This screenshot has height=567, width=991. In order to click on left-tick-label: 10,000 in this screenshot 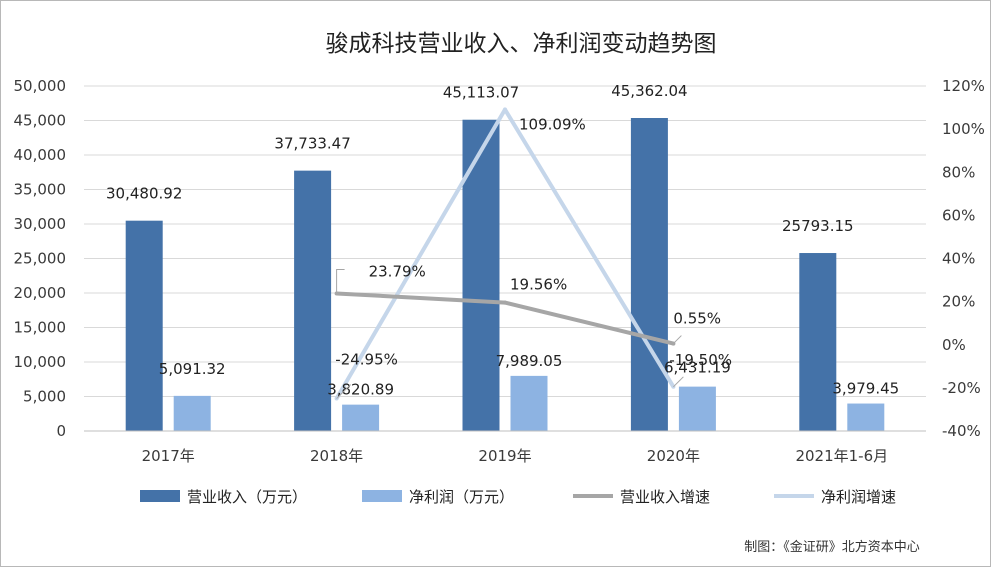, I will do `click(40, 362)`.